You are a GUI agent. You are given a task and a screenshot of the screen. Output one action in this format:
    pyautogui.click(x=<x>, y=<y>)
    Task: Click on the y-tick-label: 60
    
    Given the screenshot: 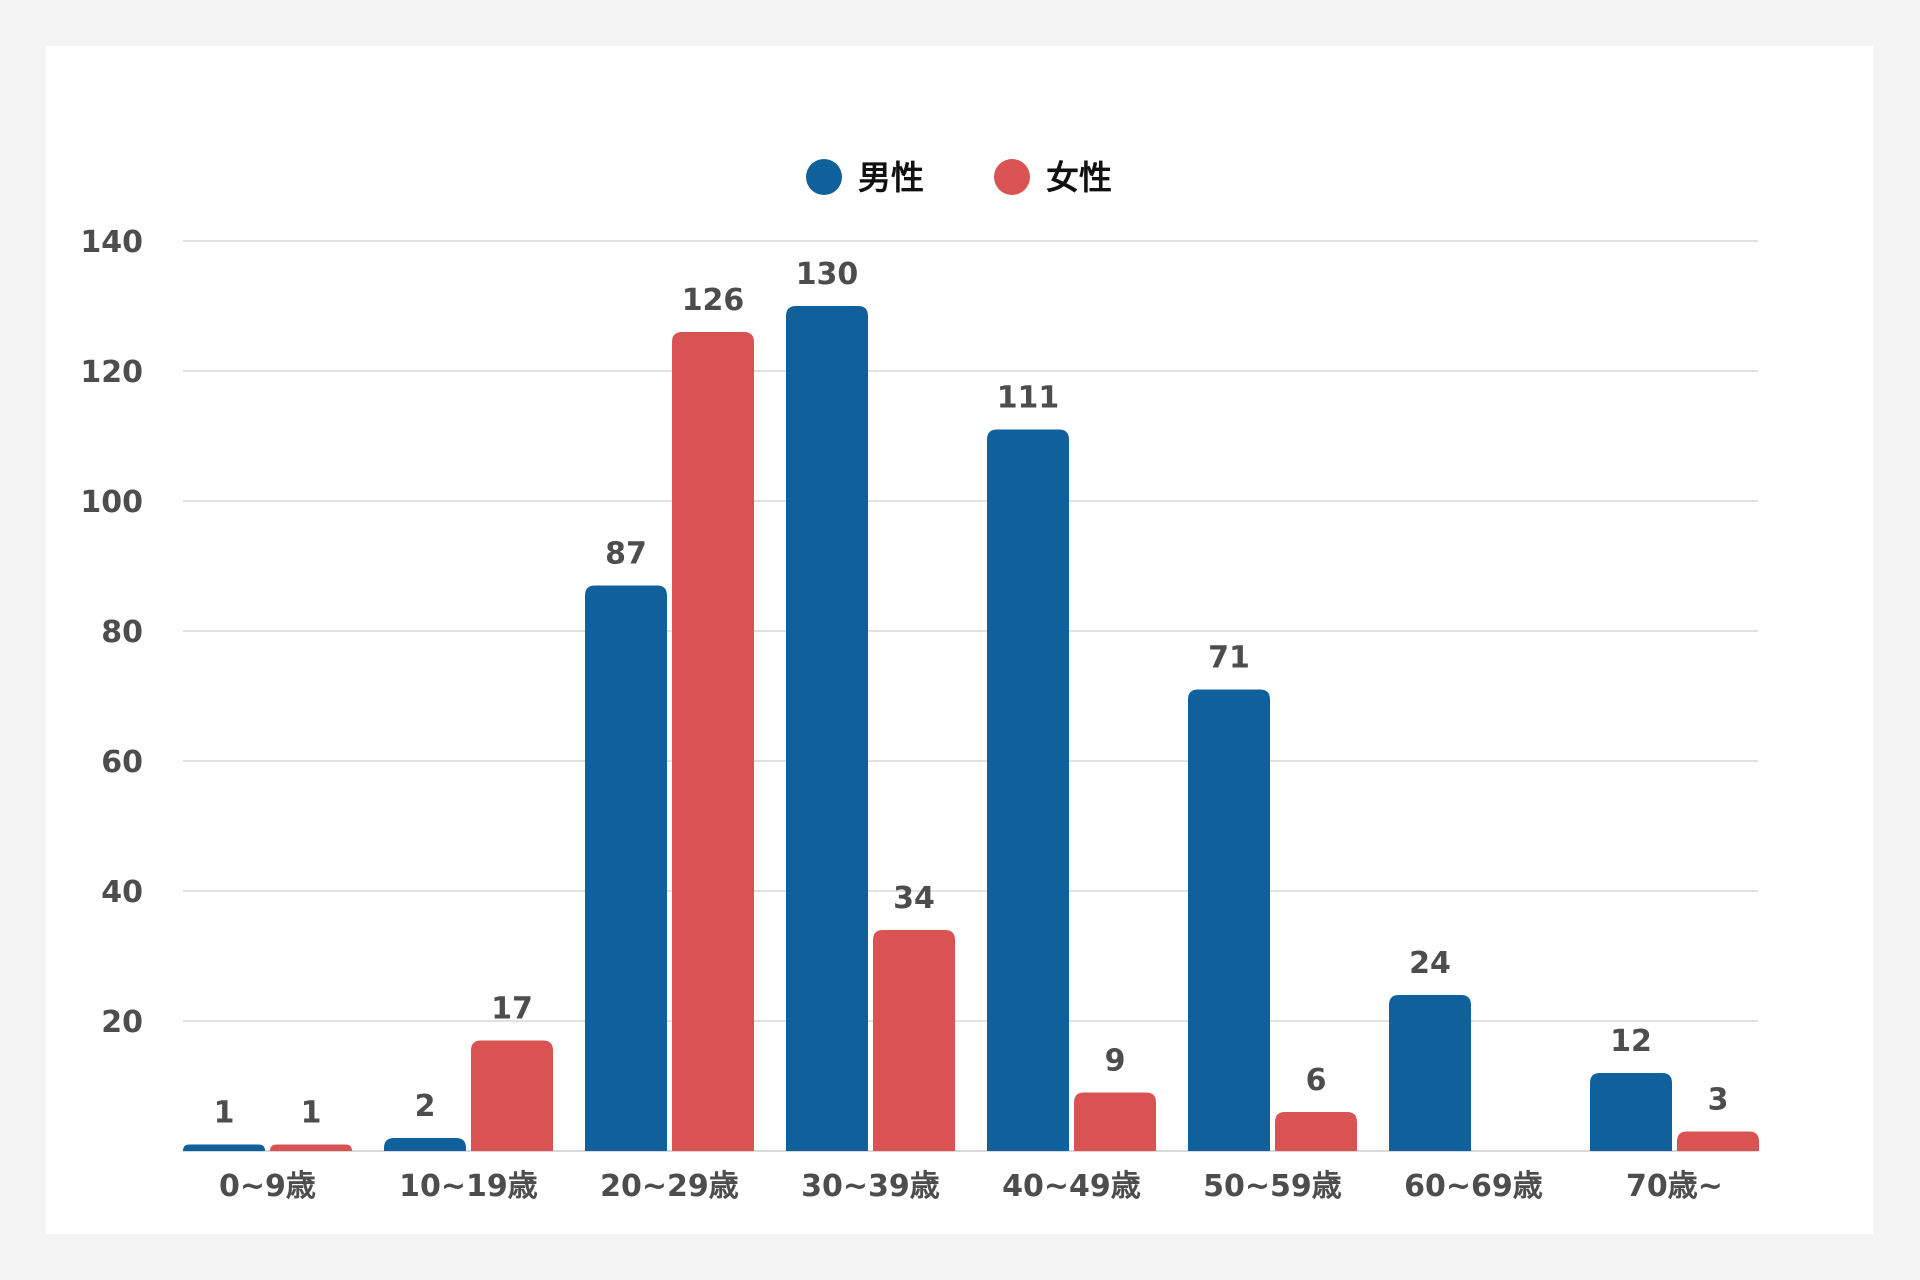 What is the action you would take?
    pyautogui.click(x=122, y=762)
    